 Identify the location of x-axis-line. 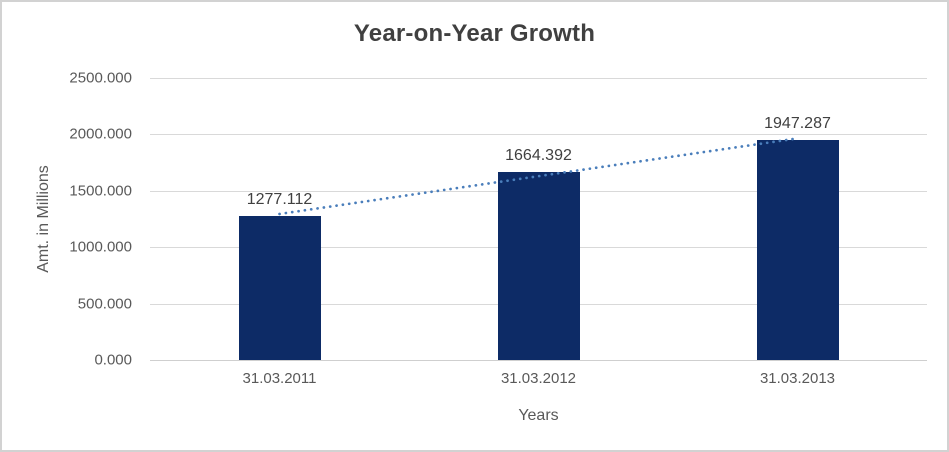
(538, 360).